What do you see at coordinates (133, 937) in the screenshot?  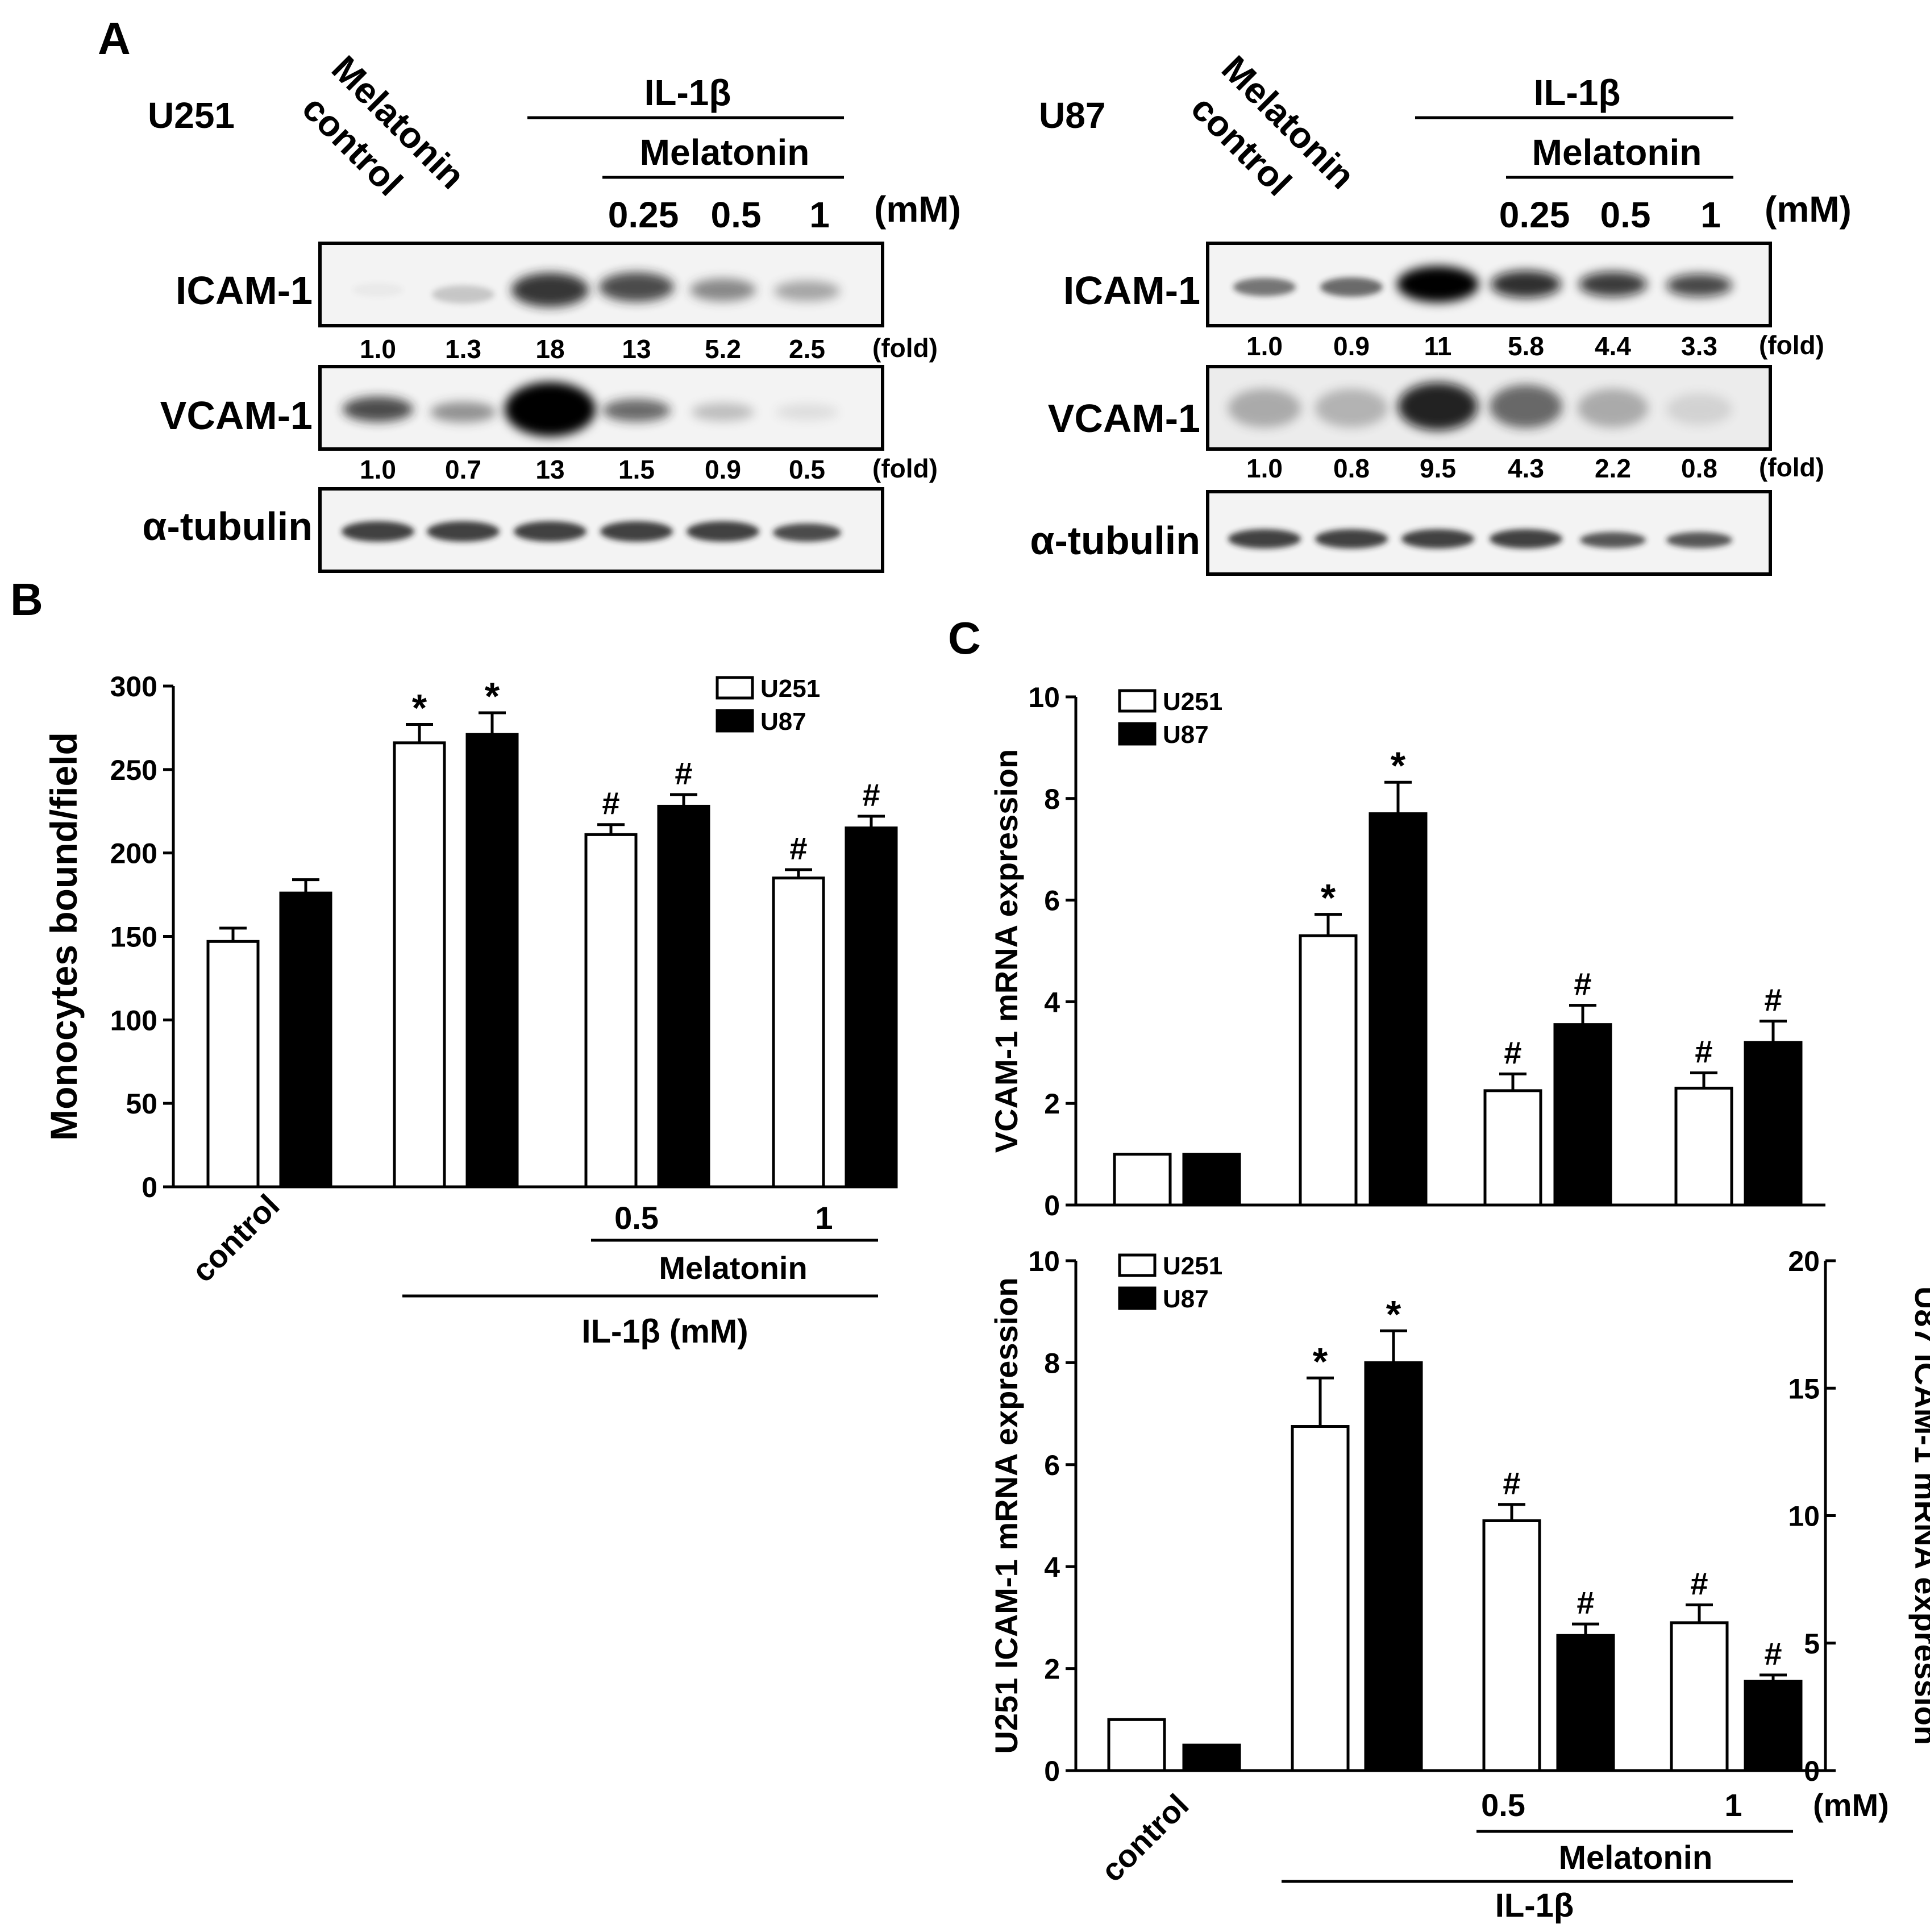 I see `y-tick-label: 150` at bounding box center [133, 937].